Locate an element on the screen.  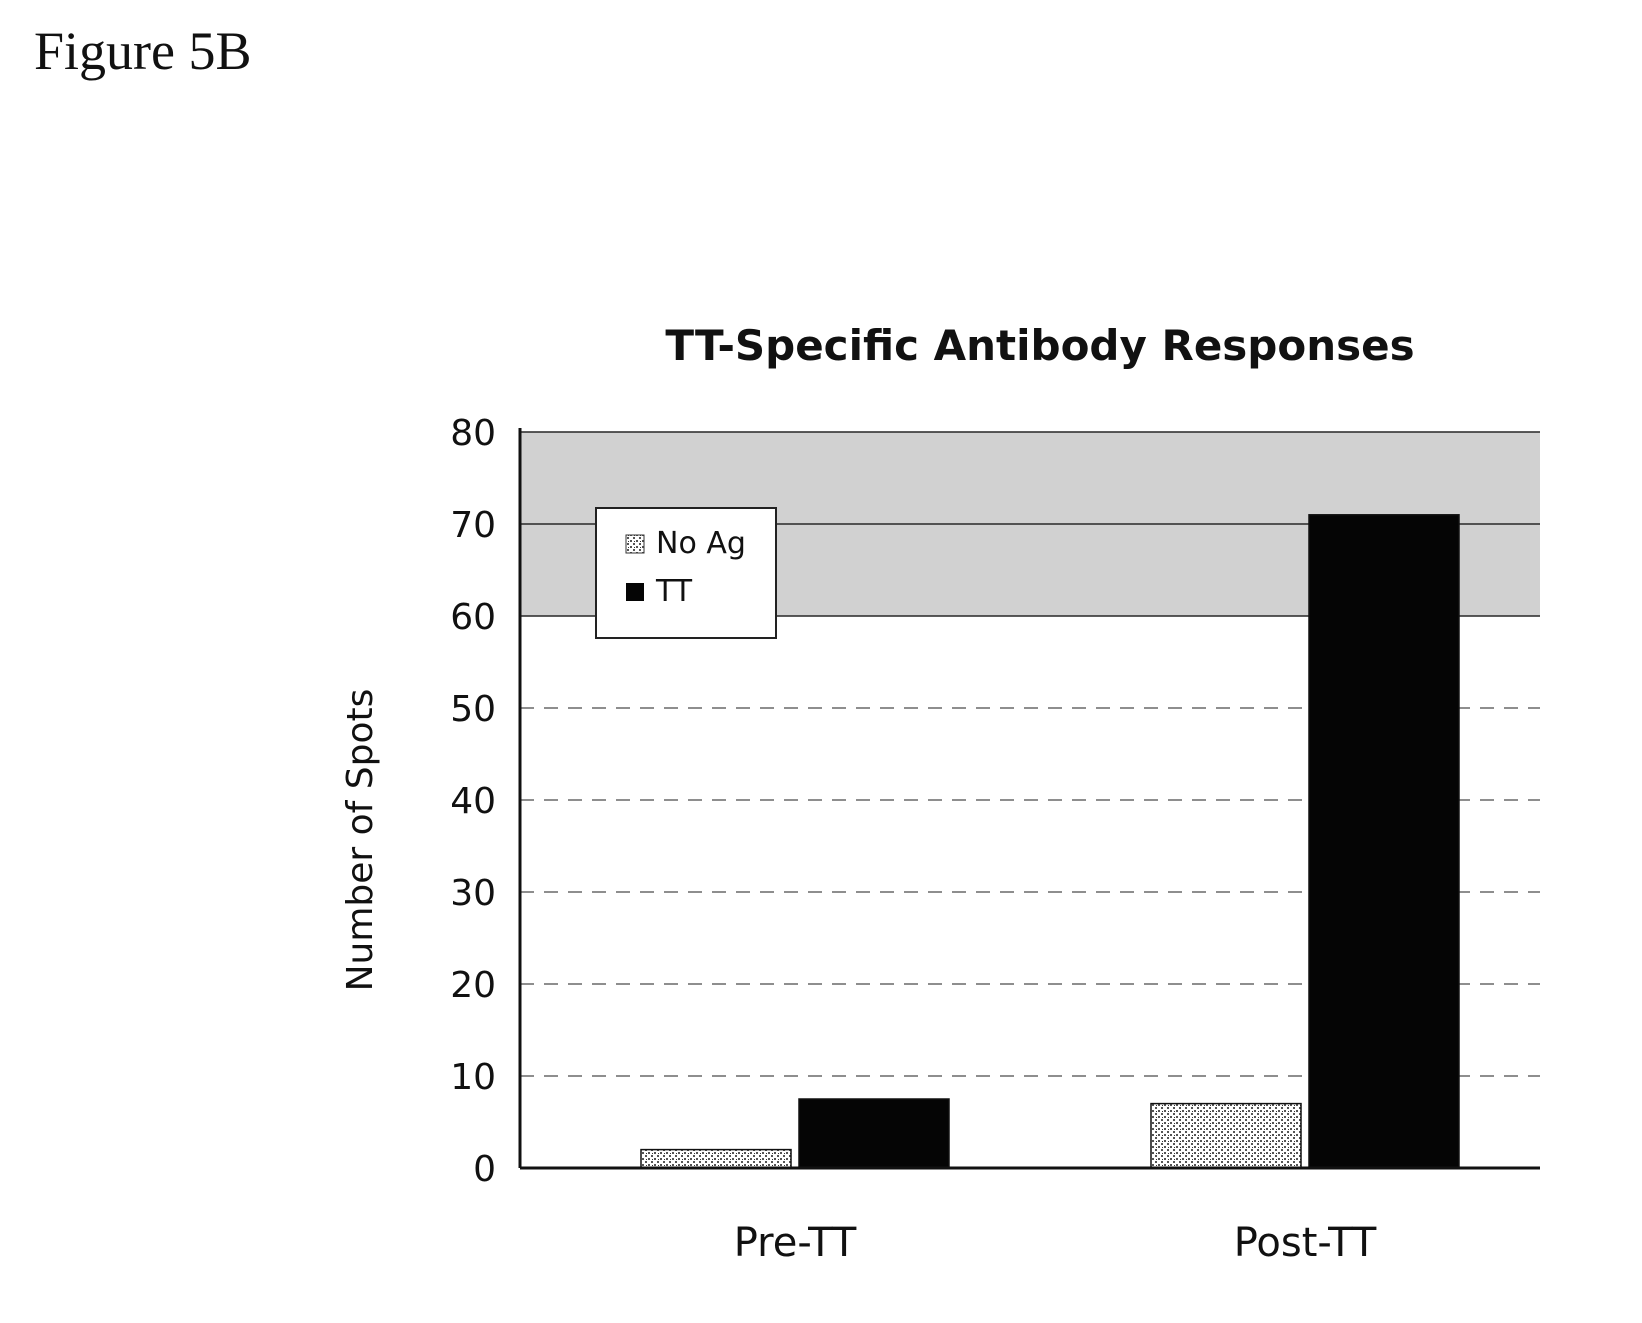
y-tick-label: 60 is located at coordinates (473, 617).